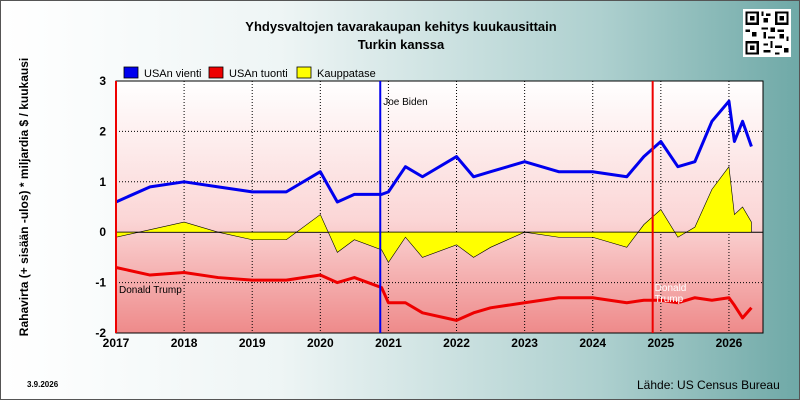  I want to click on footer-date: 3.9.2026, so click(43, 384).